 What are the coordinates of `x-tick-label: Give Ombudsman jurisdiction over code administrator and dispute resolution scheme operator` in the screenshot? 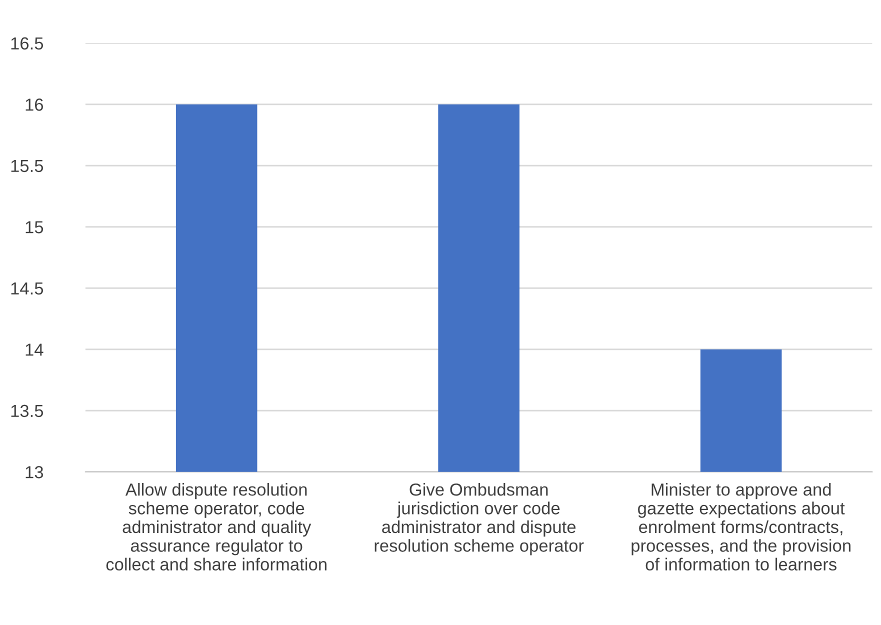 It's located at (479, 519).